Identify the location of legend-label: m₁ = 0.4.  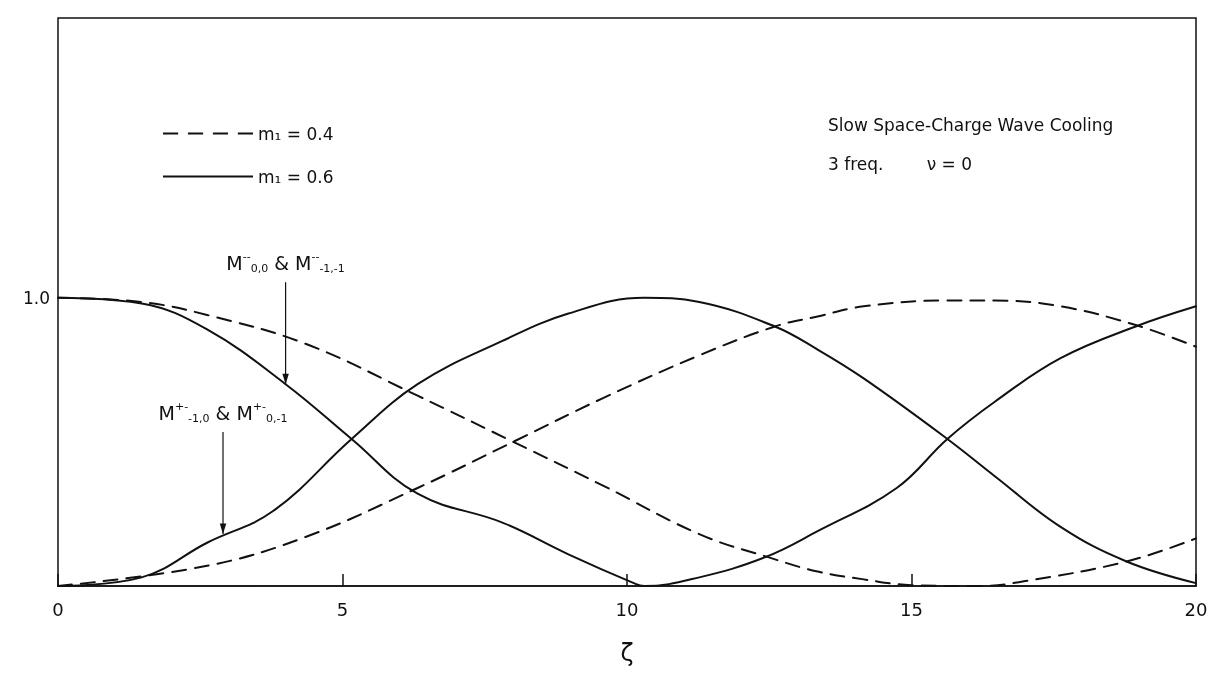
(296, 133).